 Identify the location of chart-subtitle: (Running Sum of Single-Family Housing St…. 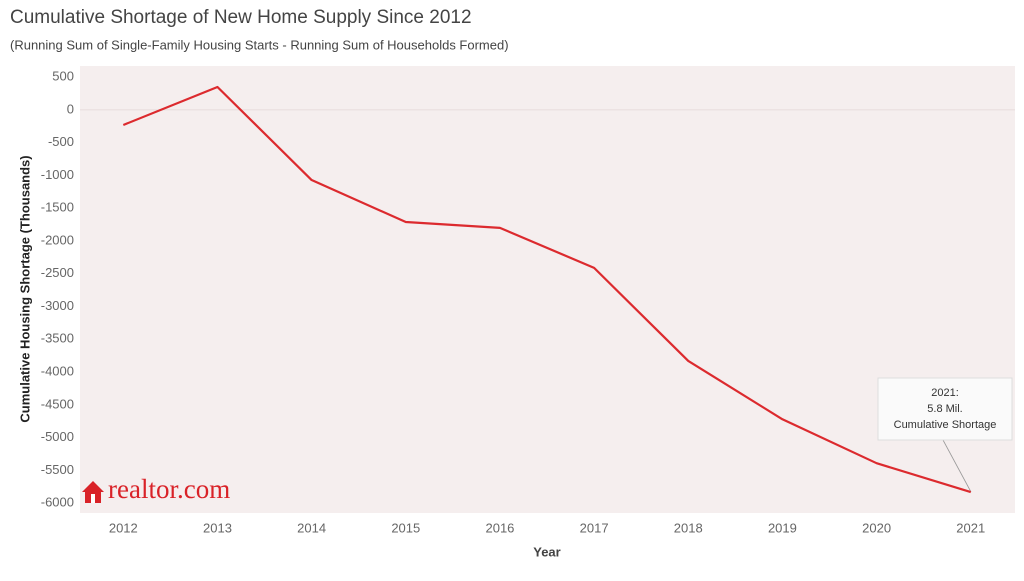
(259, 44).